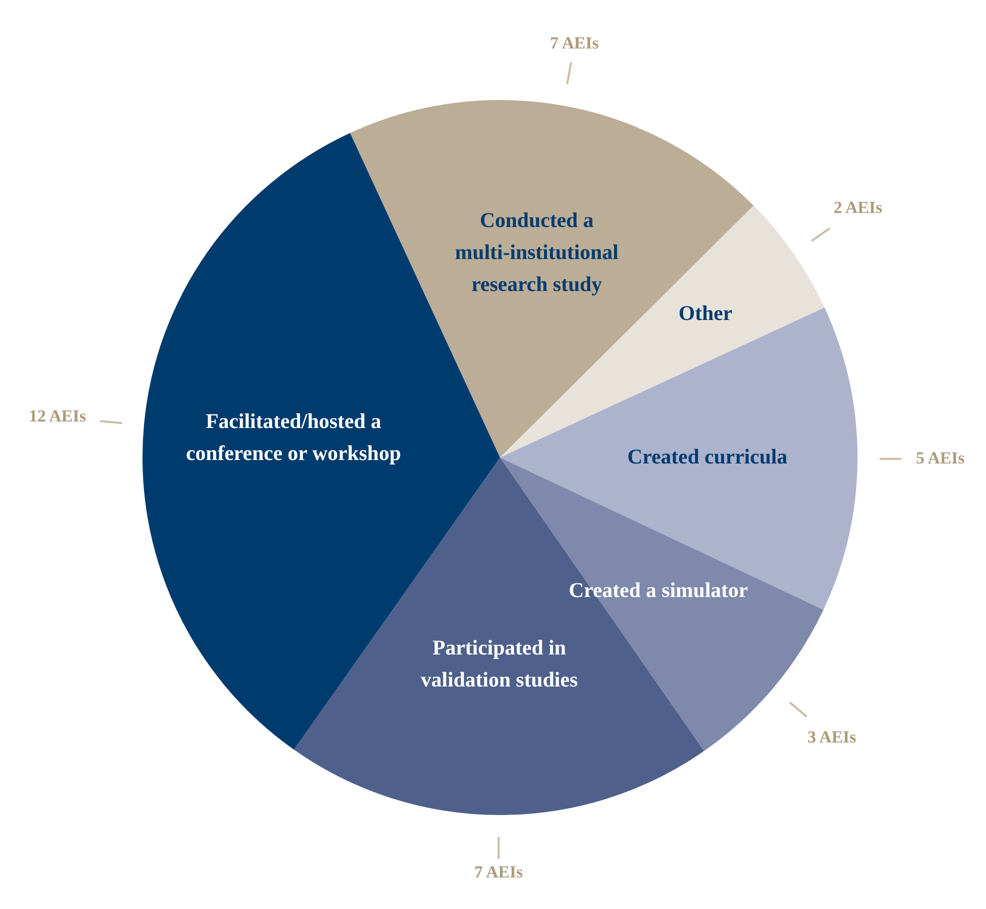 Image resolution: width=986 pixels, height=909 pixels. Describe the element at coordinates (941, 458) in the screenshot. I see `data-label: 5 AEIs` at that location.